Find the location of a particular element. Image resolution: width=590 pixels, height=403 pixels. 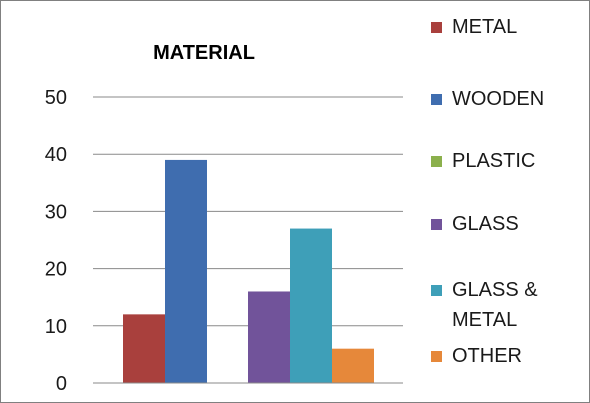

bar-glass-metal is located at coordinates (311, 305).